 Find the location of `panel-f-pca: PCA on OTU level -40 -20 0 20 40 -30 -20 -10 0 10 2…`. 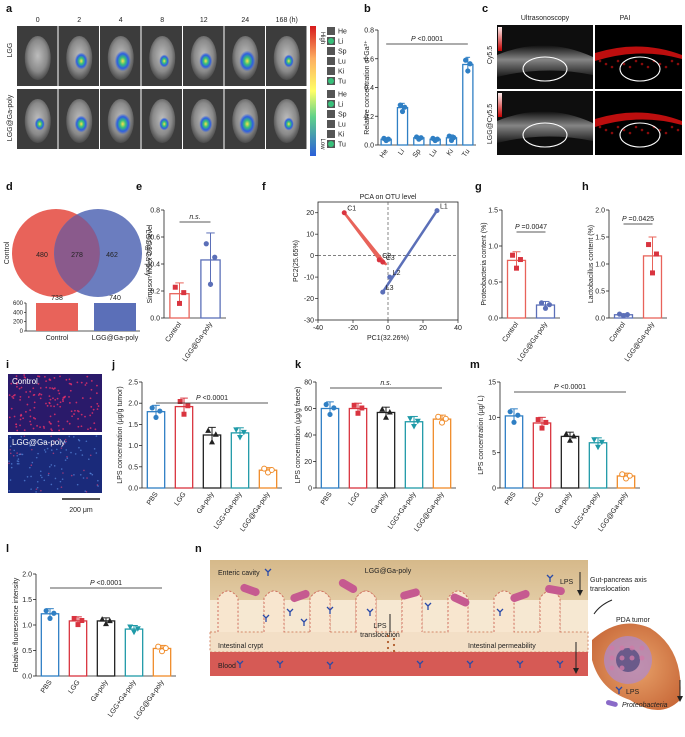

panel-f-pca: PCA on OTU level -40 -20 0 20 40 -30 -20 -10 0 10 2… is located at coordinates (377, 268).